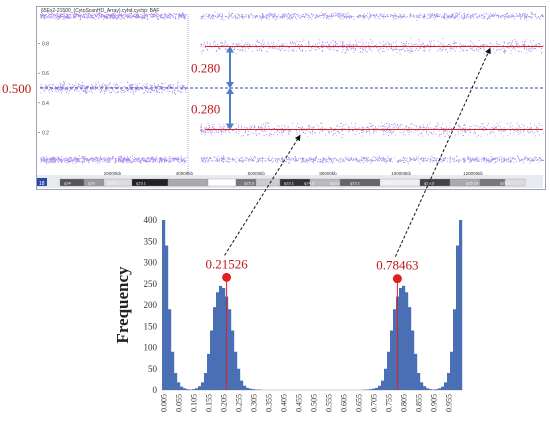  I want to click on hist-x-tick-label: 0.405, so click(284, 403).